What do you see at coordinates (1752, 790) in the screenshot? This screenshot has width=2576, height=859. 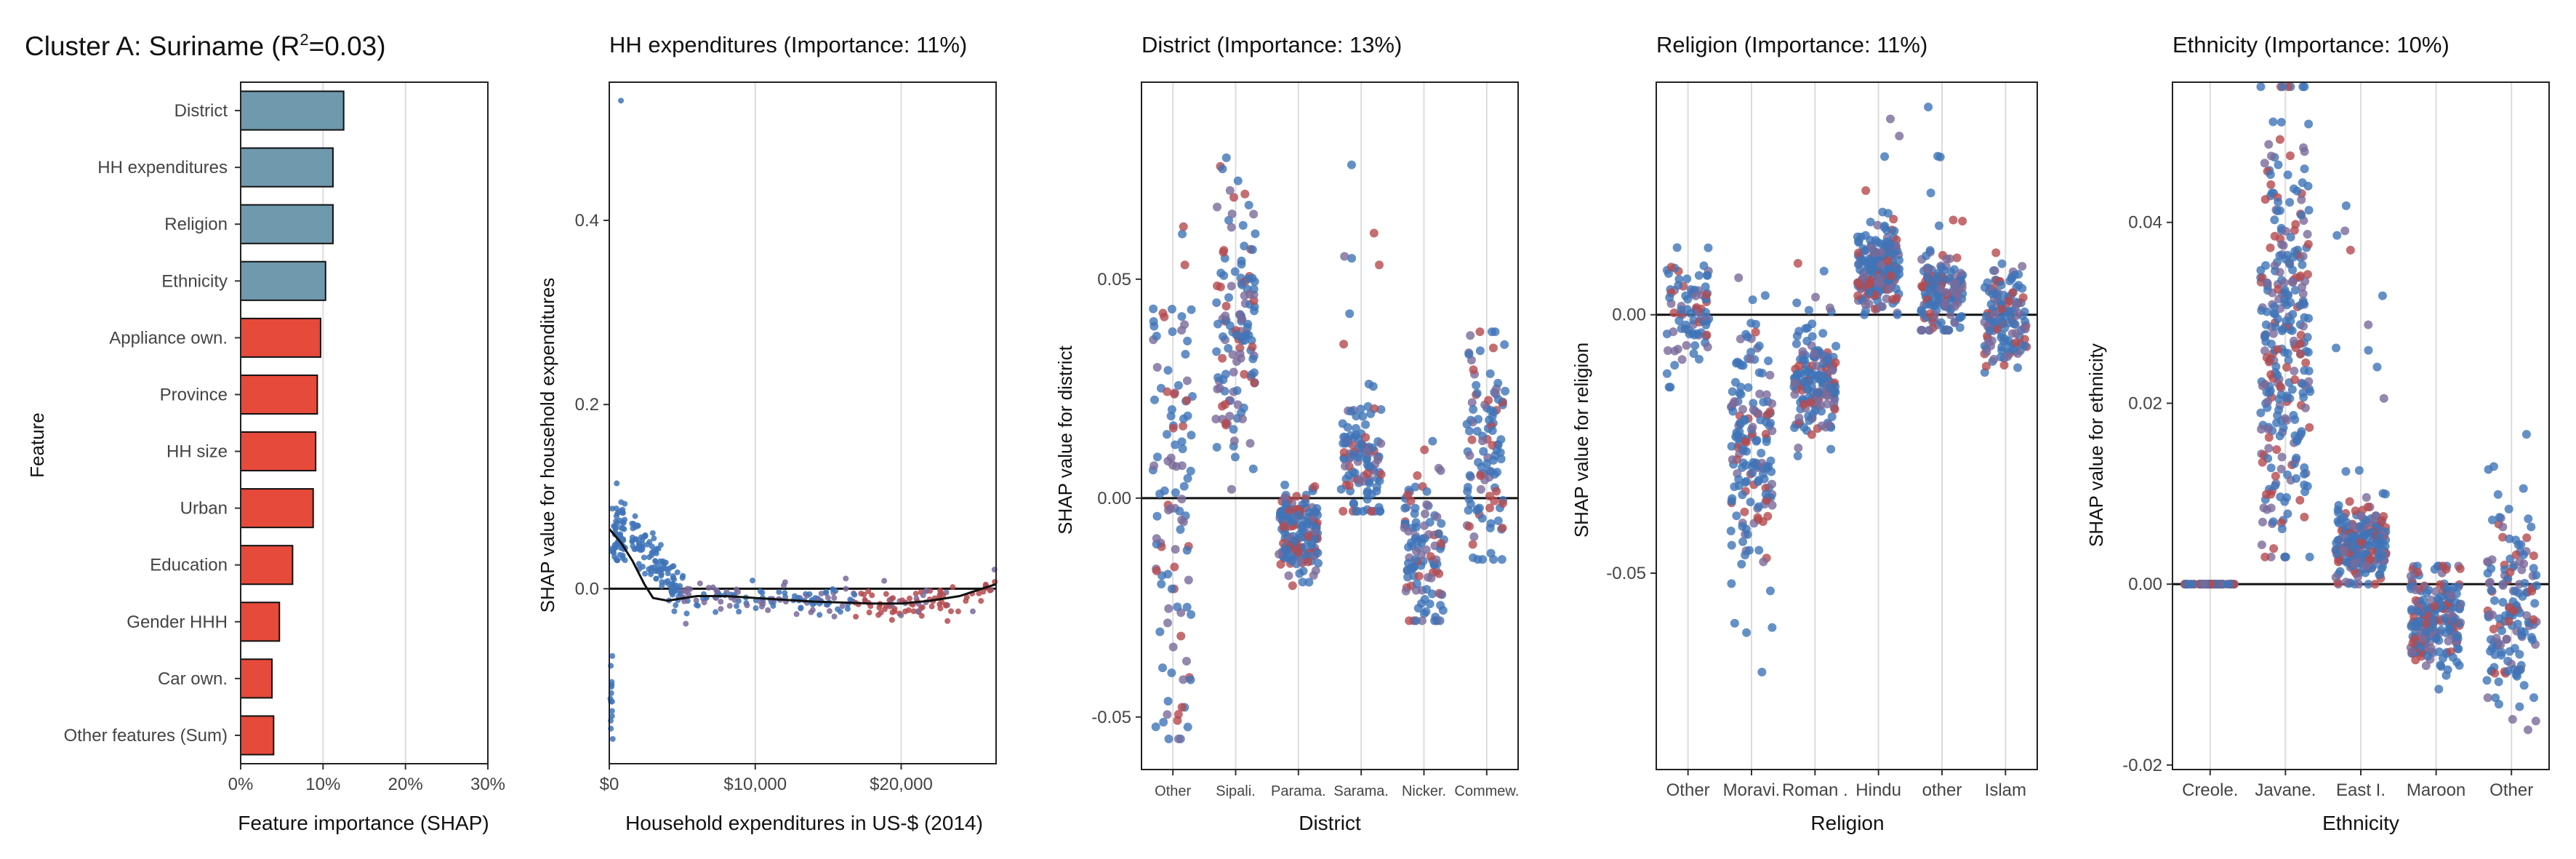 I see `x-tick-label: Moravi.` at bounding box center [1752, 790].